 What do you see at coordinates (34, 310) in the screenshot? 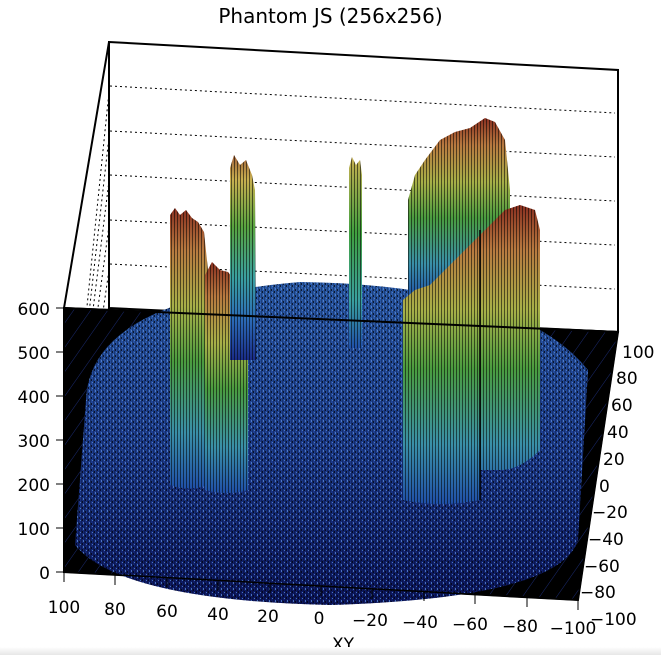
I see `svg-text: 600` at bounding box center [34, 310].